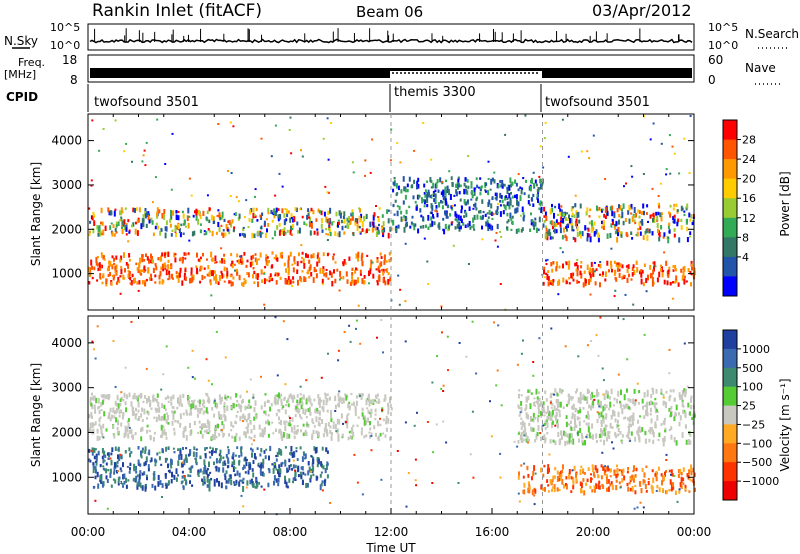  I want to click on x-tick-label: 00:00, so click(88, 532).